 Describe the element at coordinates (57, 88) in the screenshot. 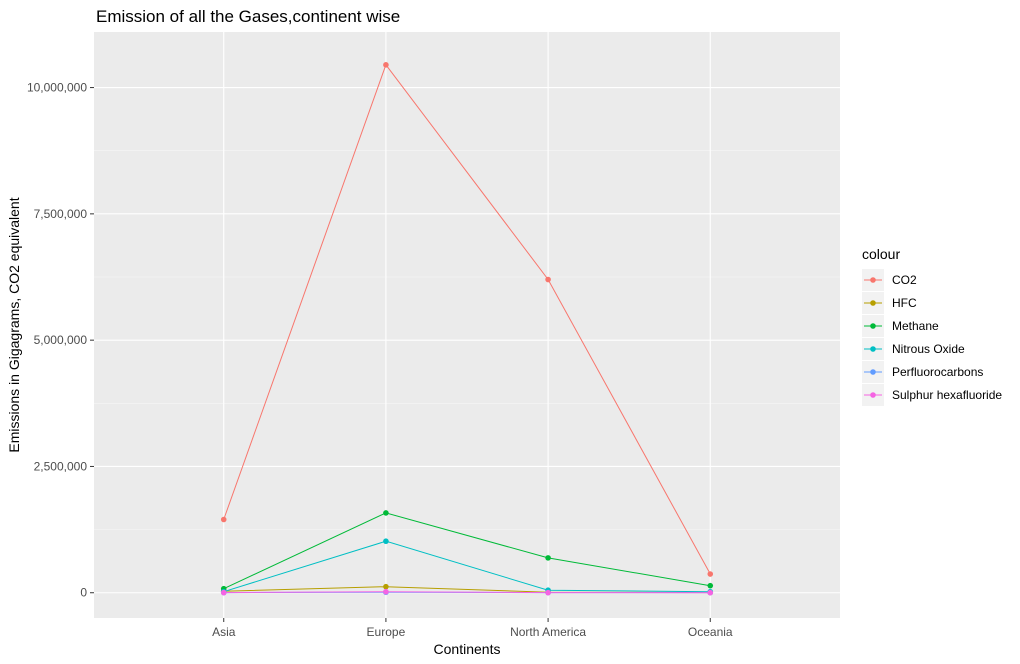

I see `y-tick-label: 10,000,000` at that location.